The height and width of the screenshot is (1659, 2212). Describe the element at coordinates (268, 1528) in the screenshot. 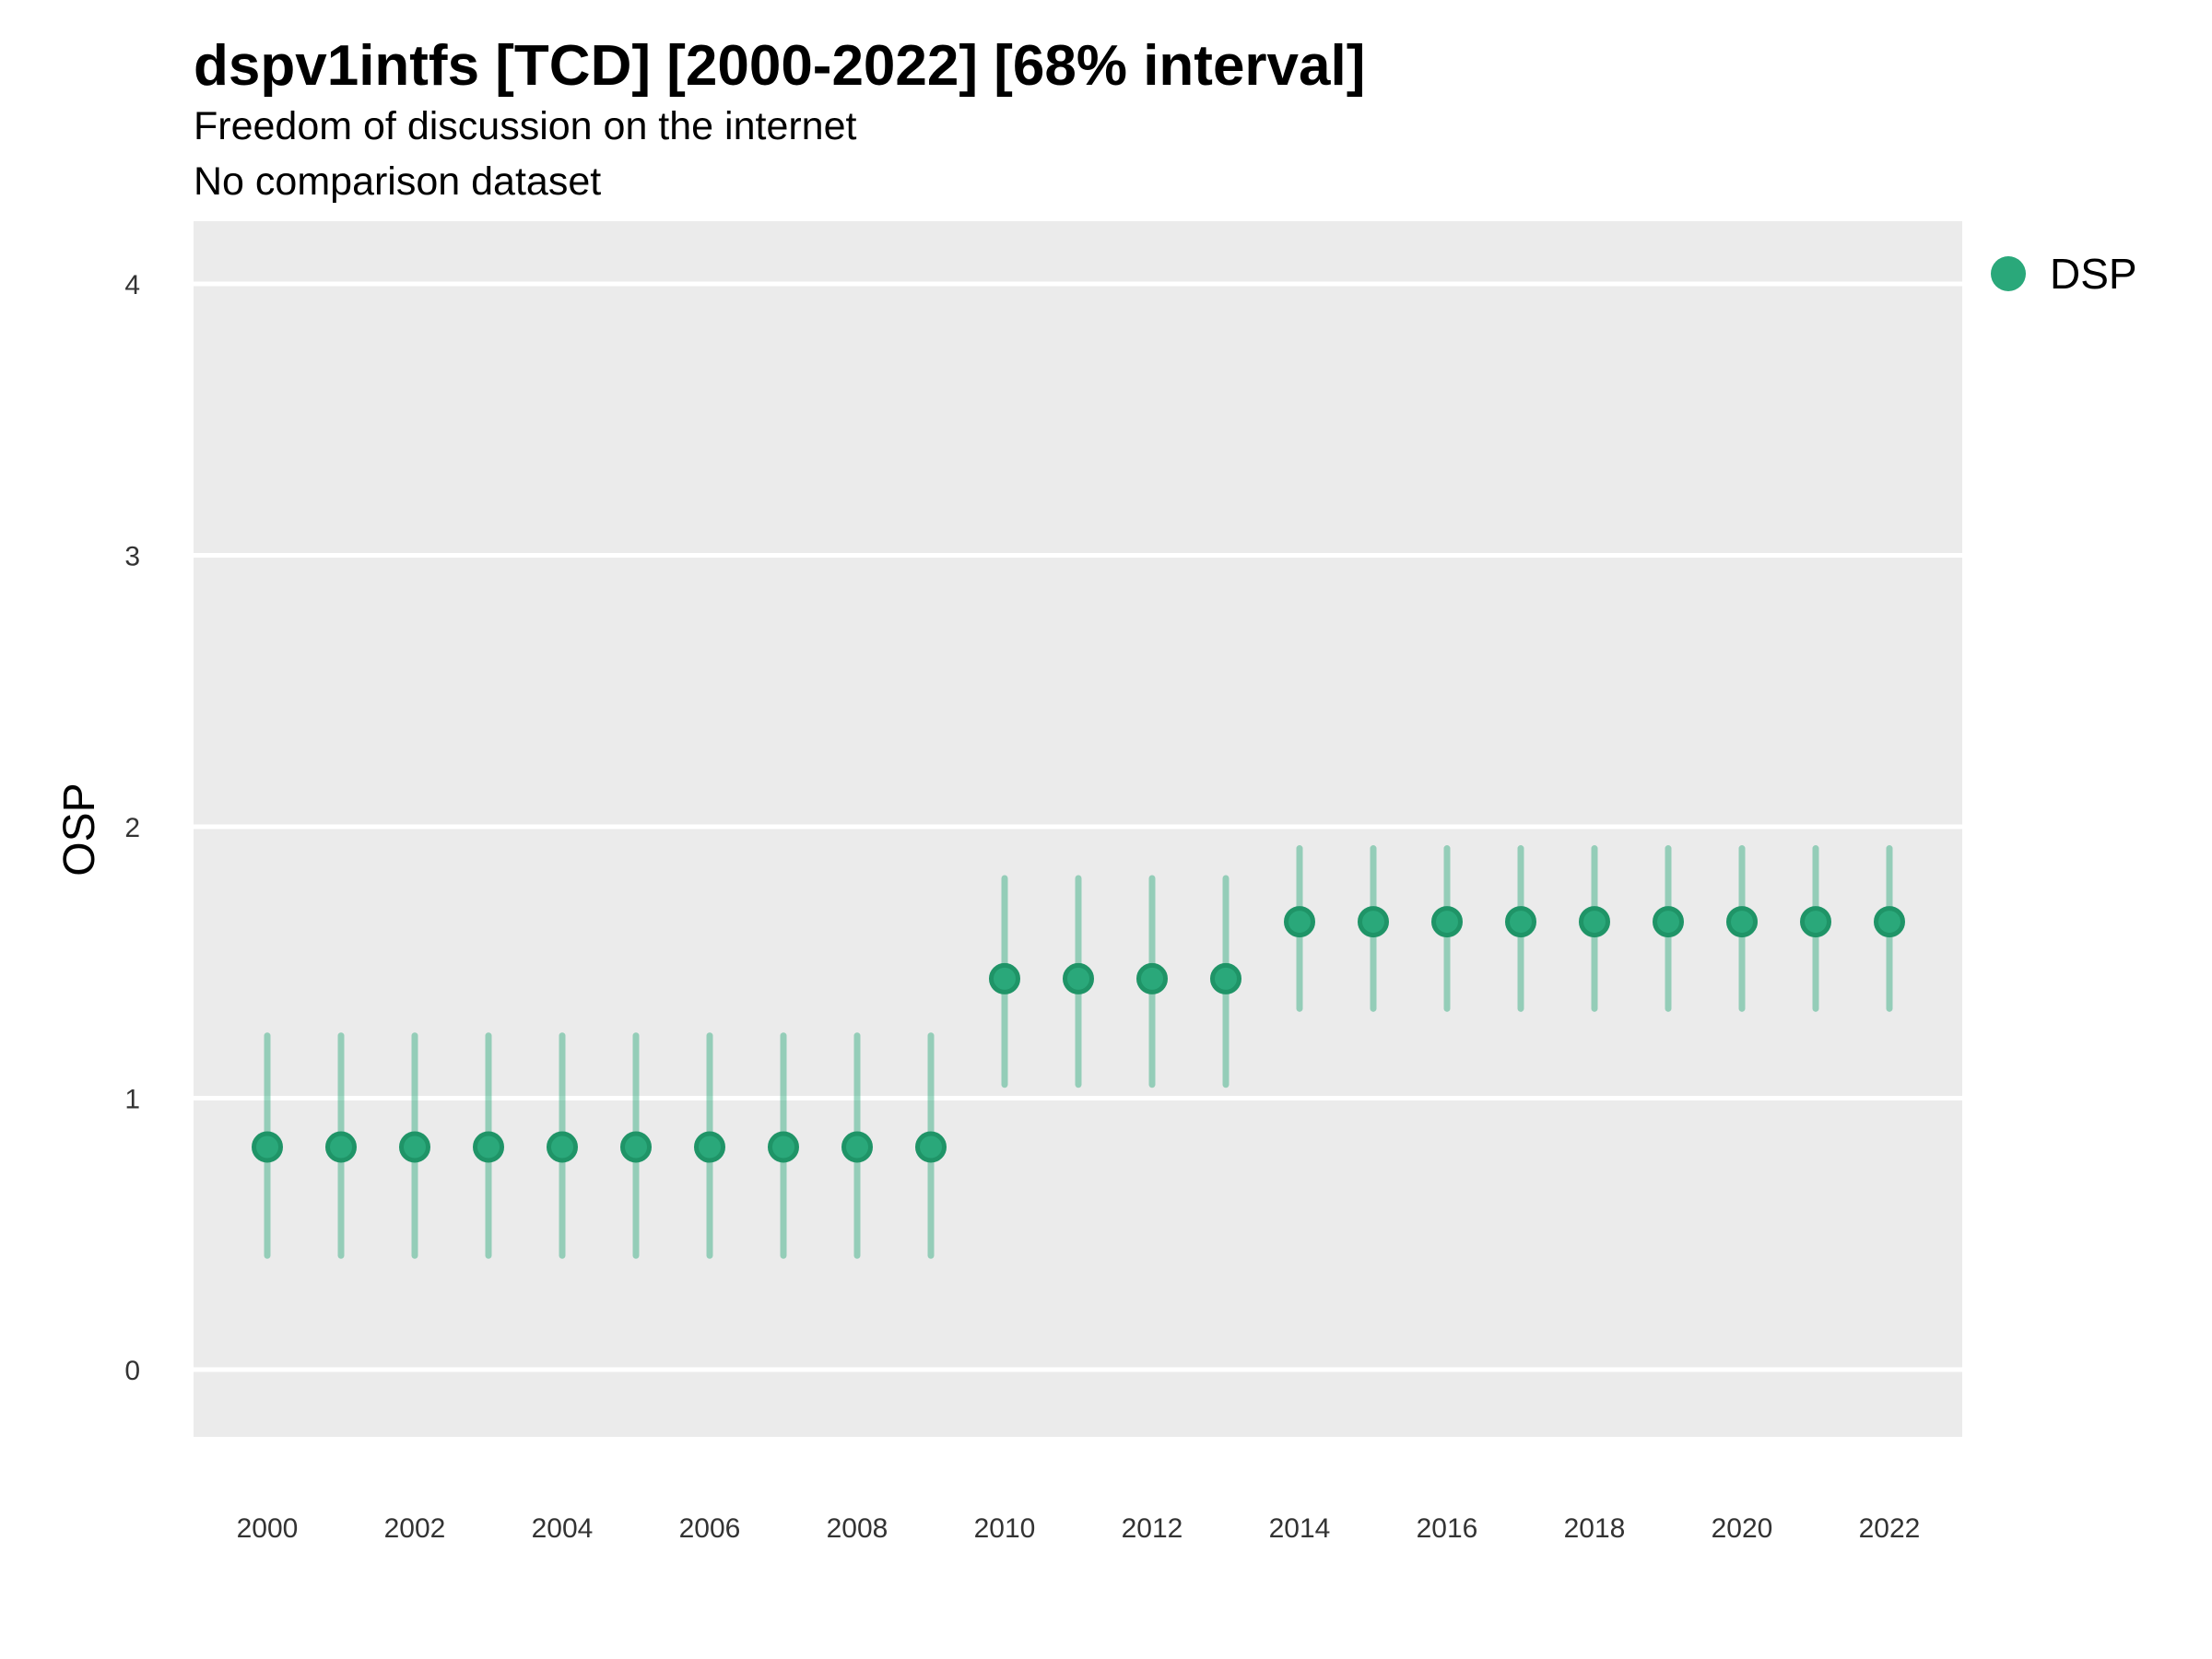

I see `x-tick-label: 2000` at that location.